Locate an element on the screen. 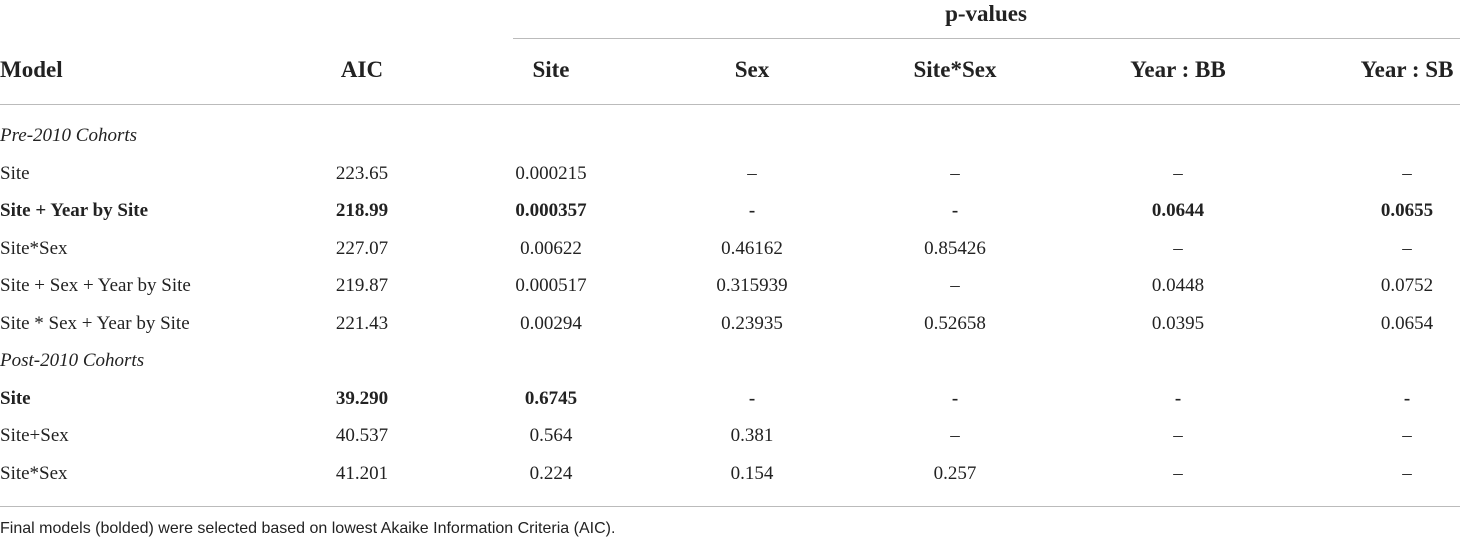 This screenshot has height=539, width=1460. cell: 0.0644 is located at coordinates (1178, 210).